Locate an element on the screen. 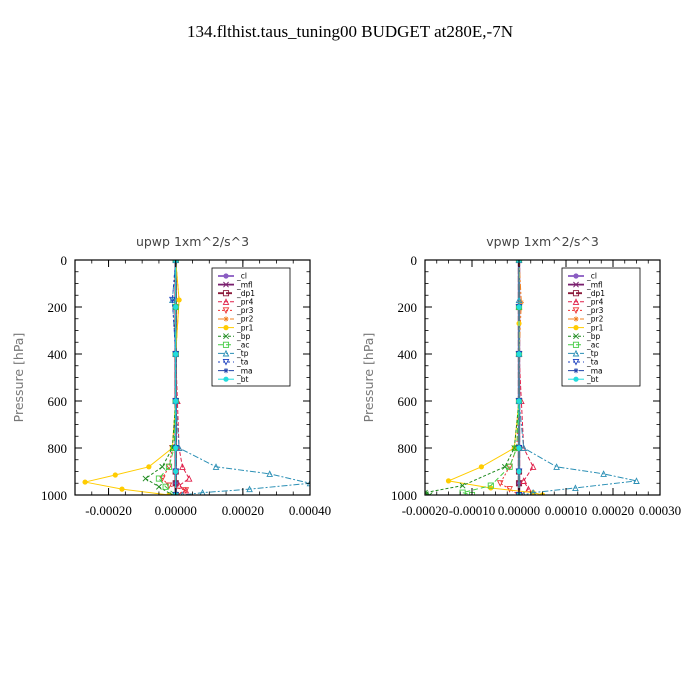  x-tick-label: 0.00030 is located at coordinates (660, 510).